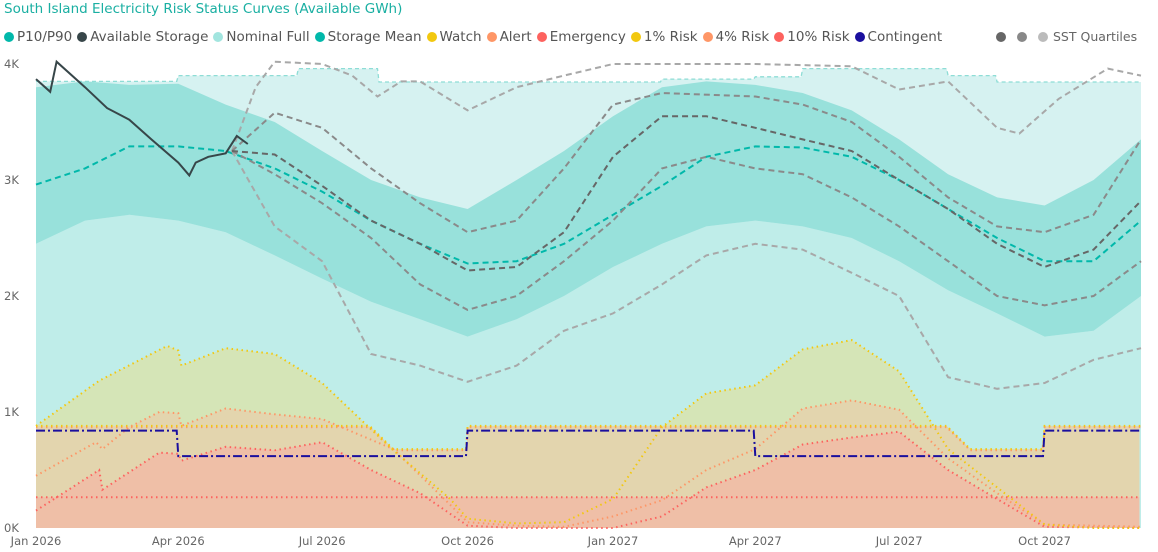  Describe the element at coordinates (460, 37) in the screenshot. I see `legend-label: Watch` at that location.